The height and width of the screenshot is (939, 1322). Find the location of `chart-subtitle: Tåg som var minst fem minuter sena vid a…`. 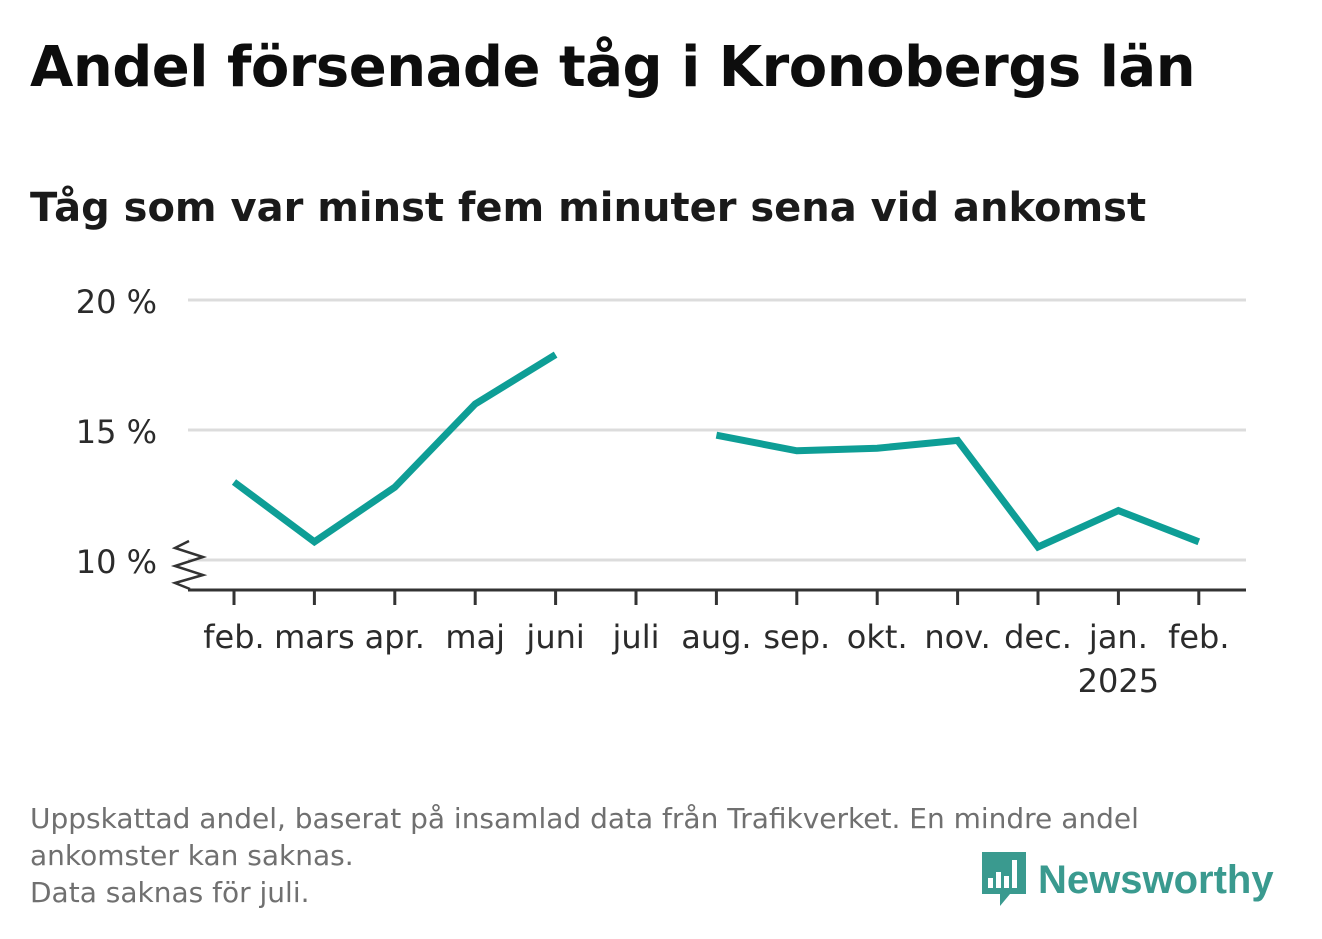

chart-subtitle: Tåg som var minst fem minuter sena vid a… is located at coordinates (588, 208).